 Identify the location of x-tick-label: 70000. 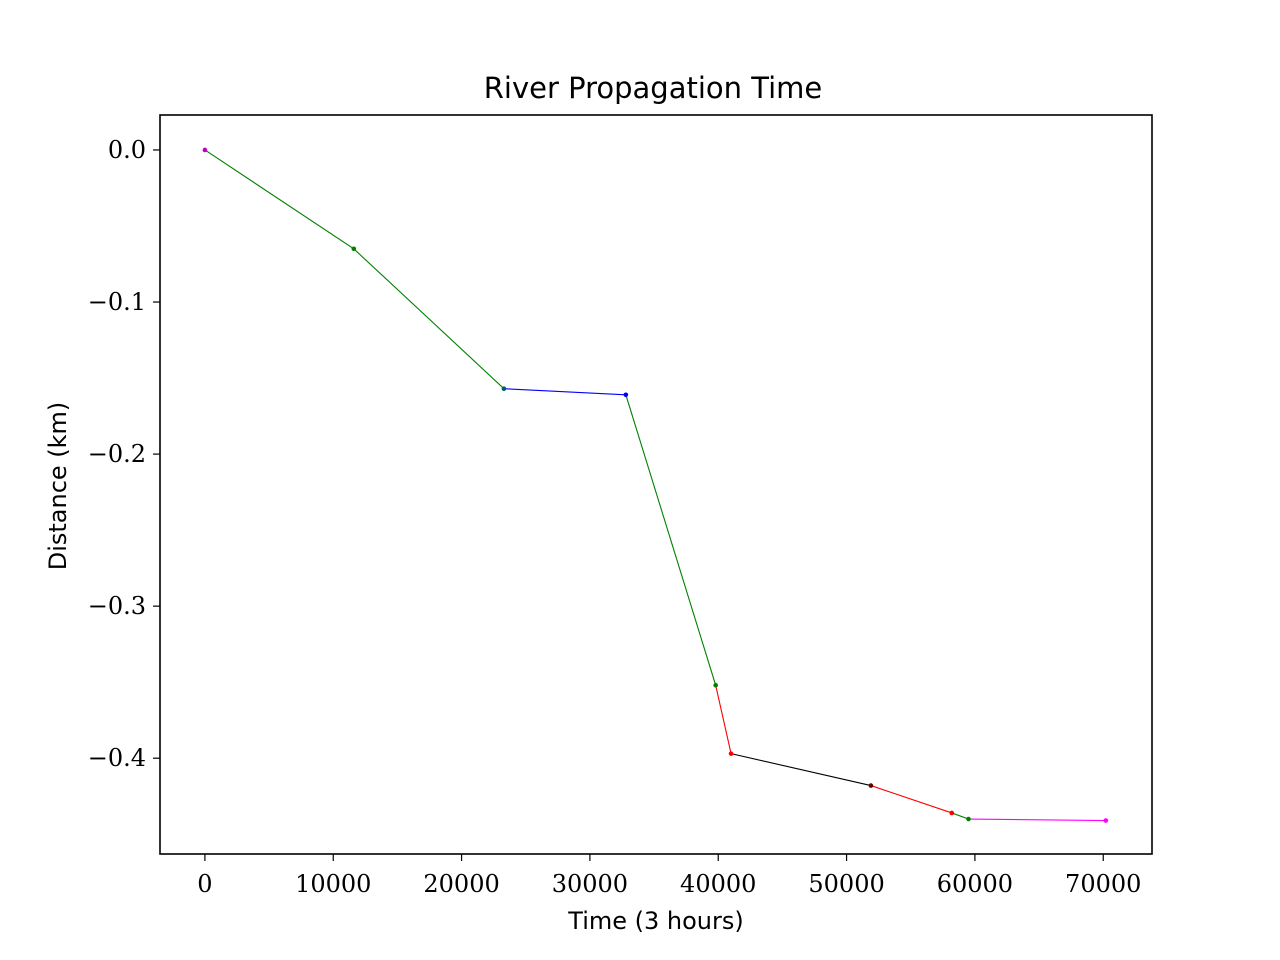
(1103, 884).